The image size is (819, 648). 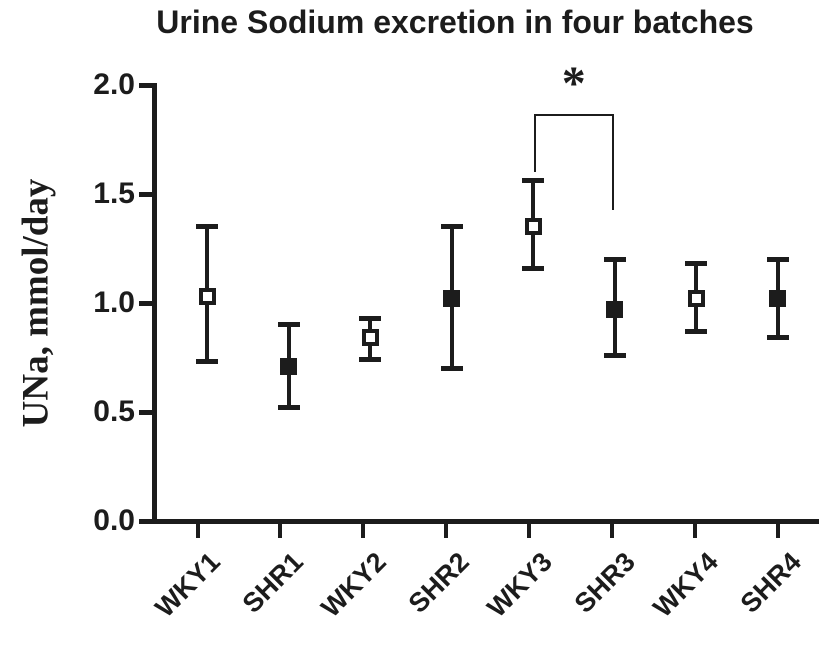 I want to click on marker-SHR1, so click(x=288, y=366).